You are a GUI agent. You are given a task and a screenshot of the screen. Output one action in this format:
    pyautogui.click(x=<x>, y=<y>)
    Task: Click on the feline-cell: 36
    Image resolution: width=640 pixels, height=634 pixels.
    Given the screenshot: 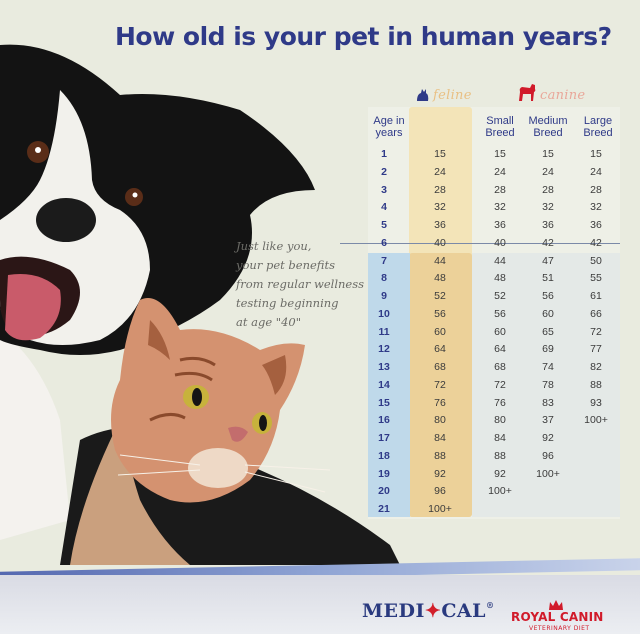 What is the action you would take?
    pyautogui.click(x=440, y=225)
    